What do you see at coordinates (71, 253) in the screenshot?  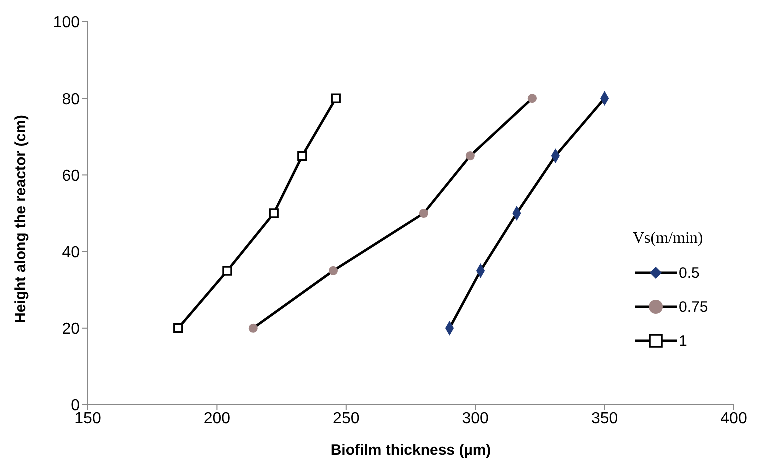 I see `y-tick-label: 40` at bounding box center [71, 253].